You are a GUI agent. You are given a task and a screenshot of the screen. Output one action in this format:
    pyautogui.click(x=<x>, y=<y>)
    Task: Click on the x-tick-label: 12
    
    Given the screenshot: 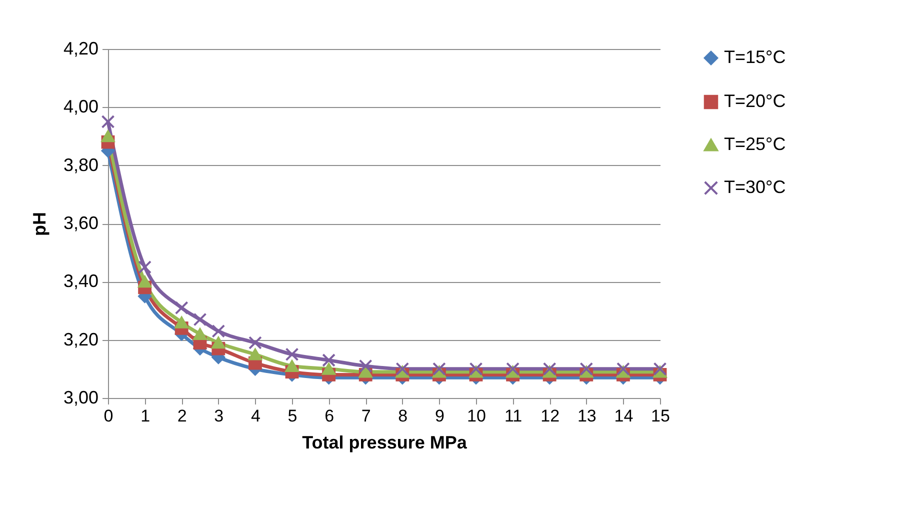 What is the action you would take?
    pyautogui.click(x=550, y=416)
    